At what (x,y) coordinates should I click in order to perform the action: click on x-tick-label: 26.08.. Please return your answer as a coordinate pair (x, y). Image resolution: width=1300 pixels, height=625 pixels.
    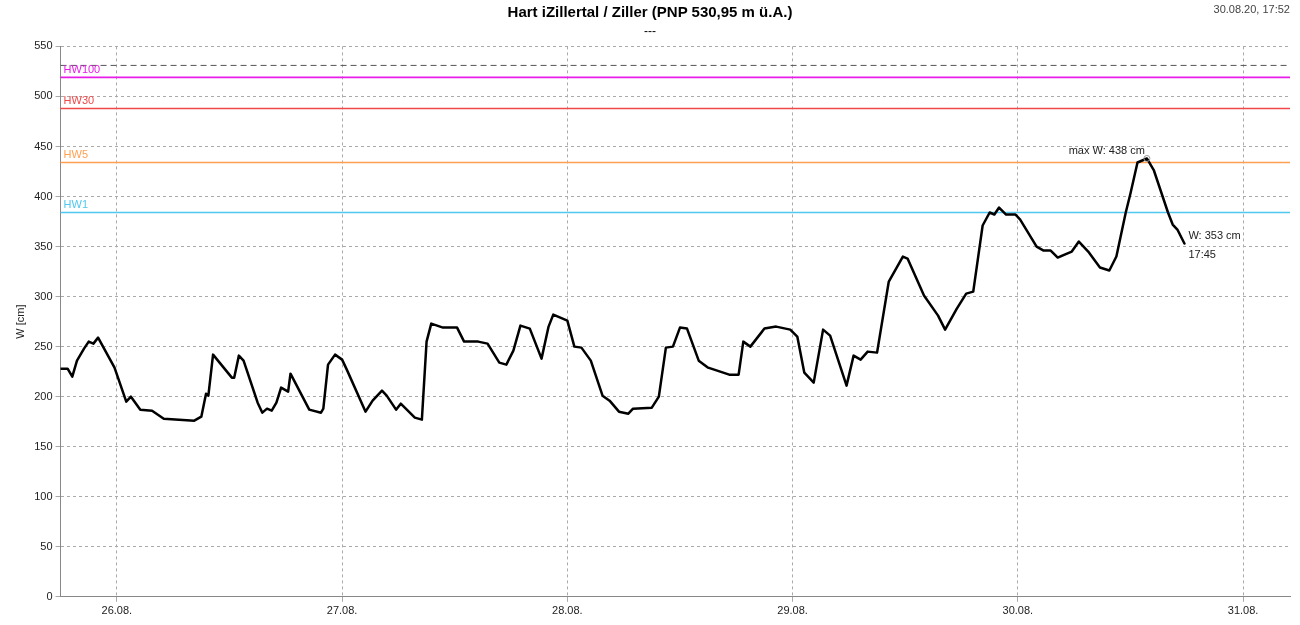
    Looking at the image, I should click on (117, 610).